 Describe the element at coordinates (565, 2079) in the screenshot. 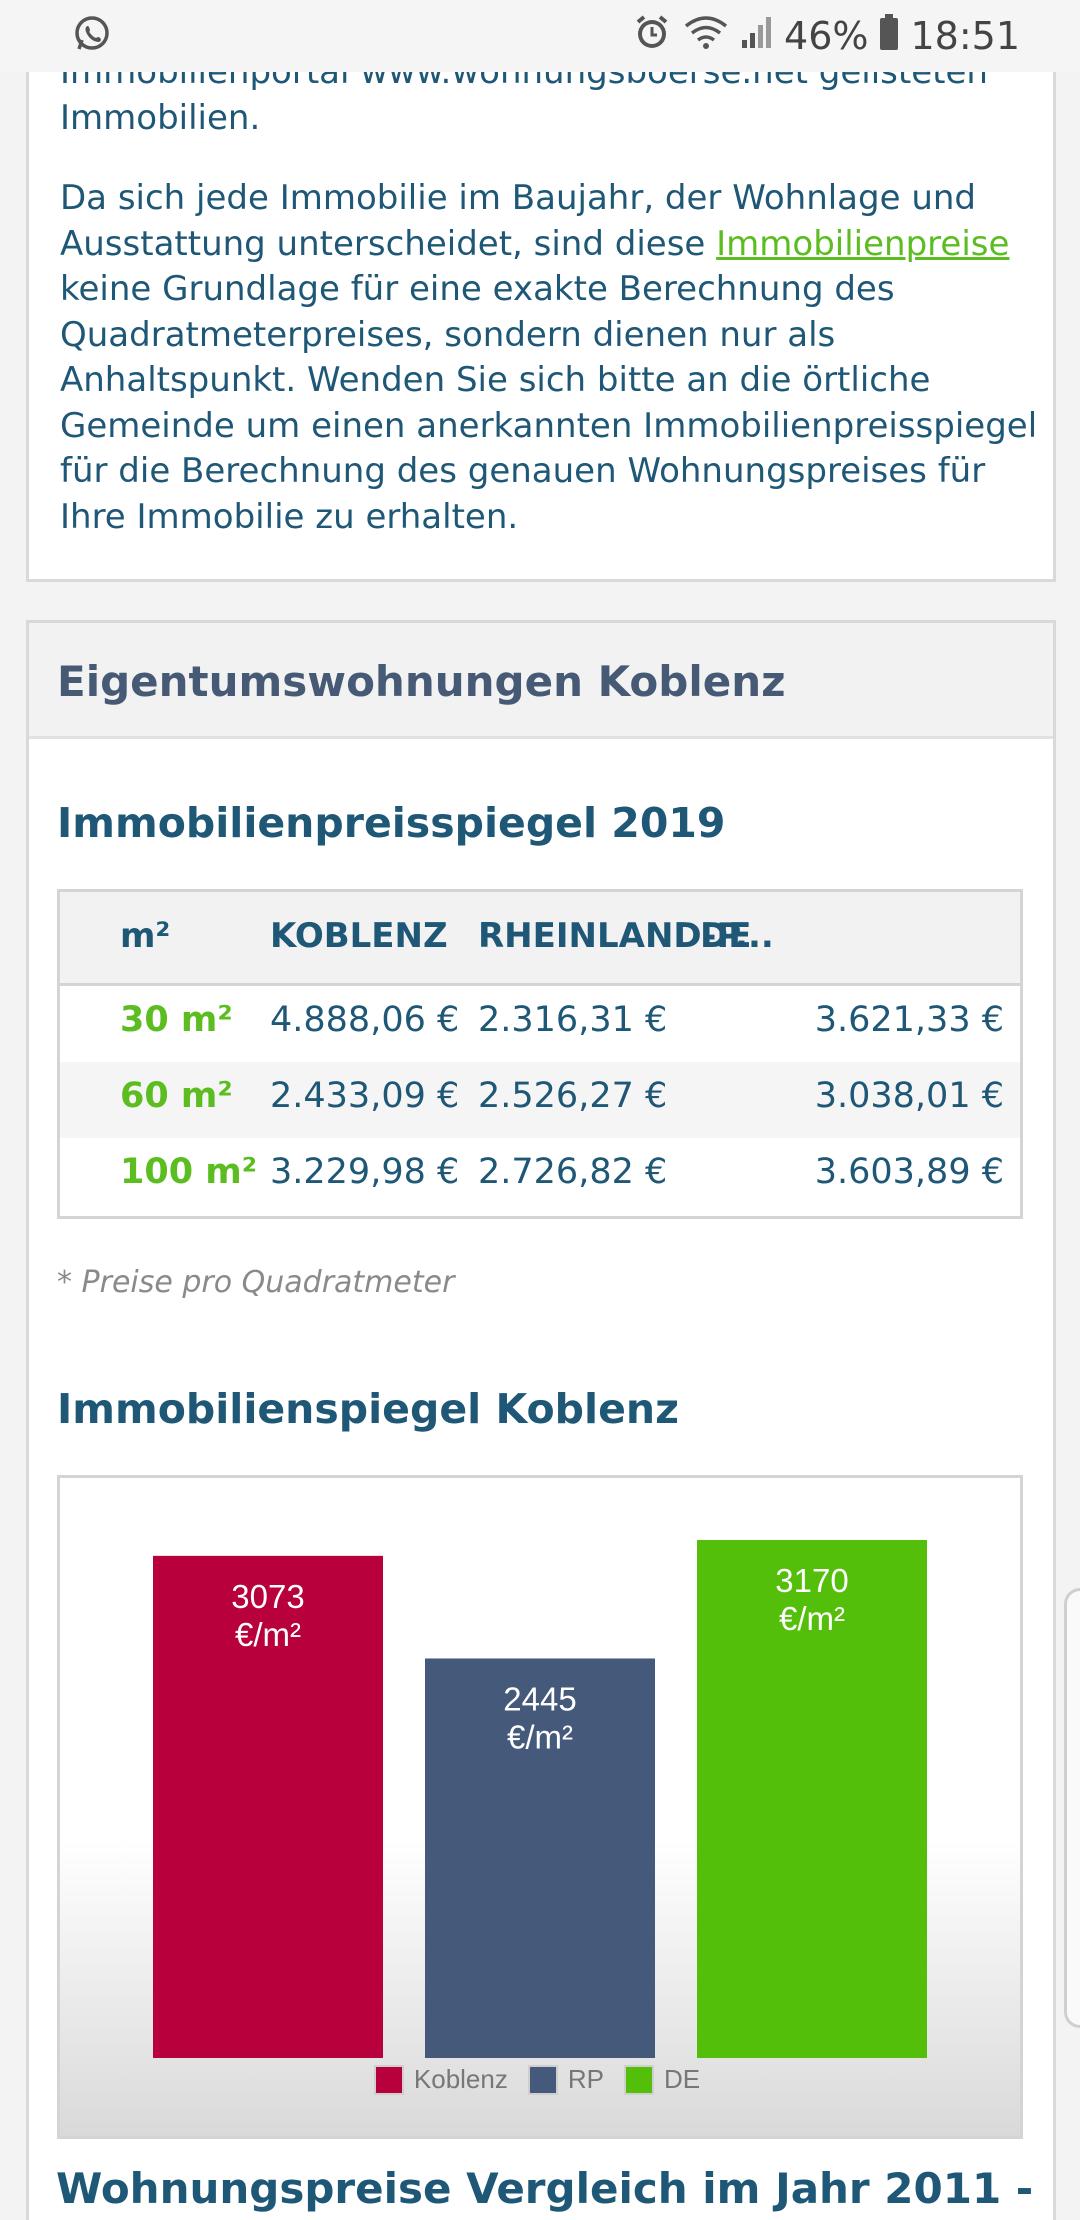

I see `legend-item: RP` at that location.